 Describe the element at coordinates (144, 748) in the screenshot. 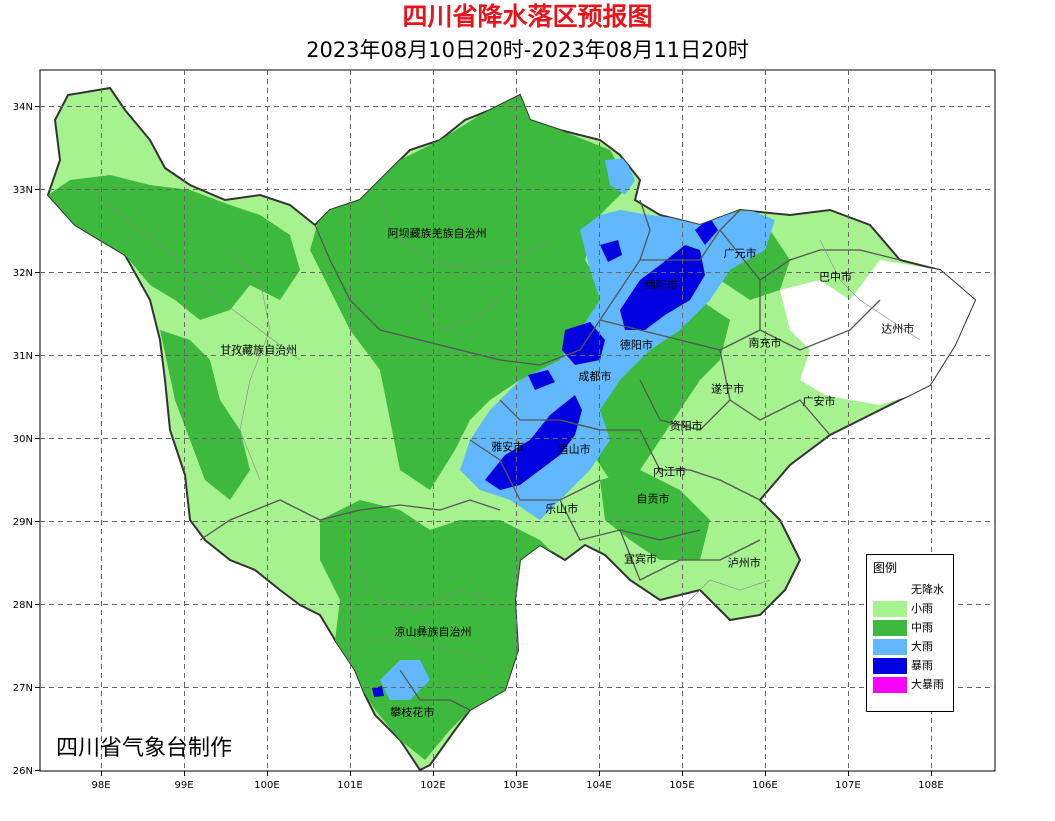

I see `producer-credit: 四川省气象台制作` at that location.